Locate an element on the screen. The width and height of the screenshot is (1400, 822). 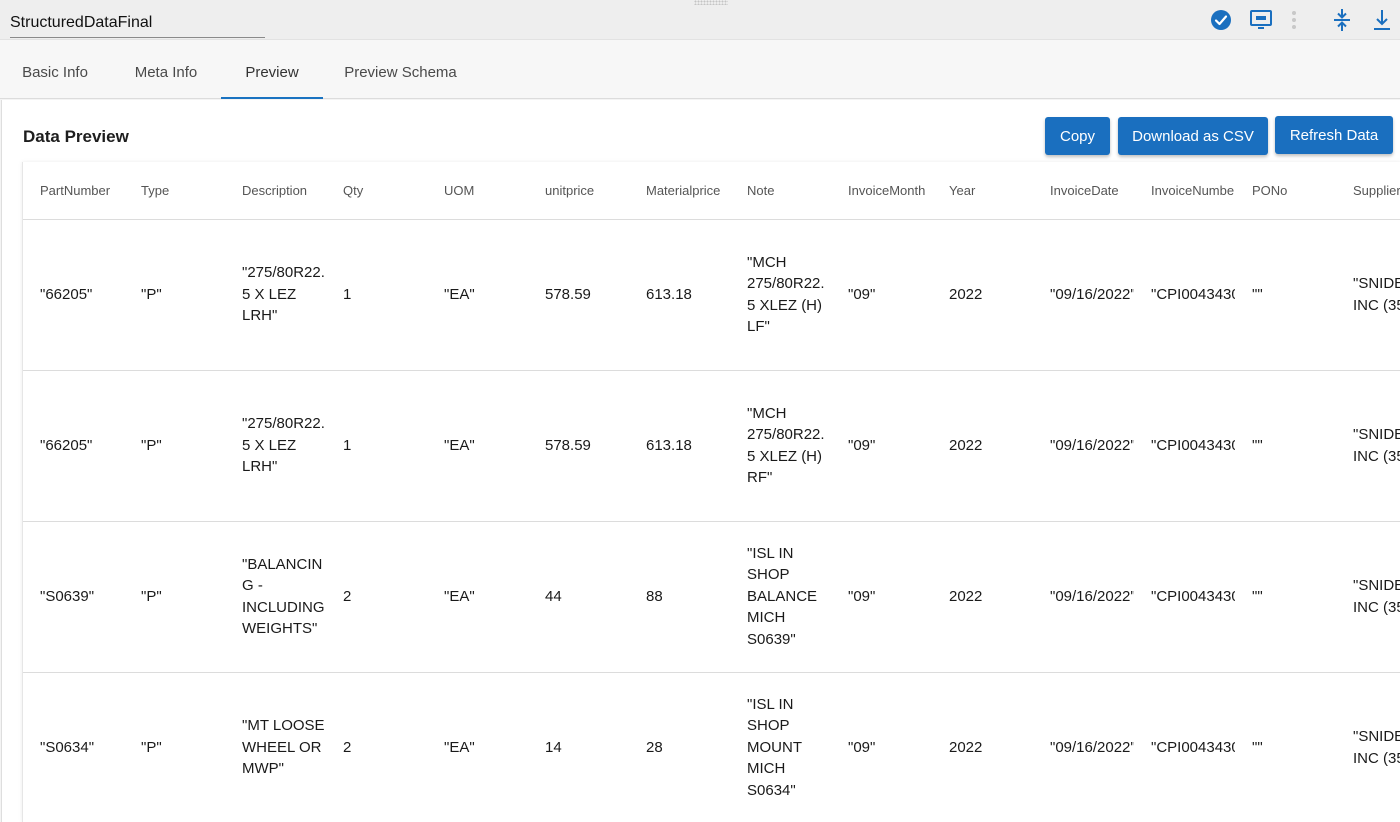
column-header: Qty is located at coordinates (376, 191).